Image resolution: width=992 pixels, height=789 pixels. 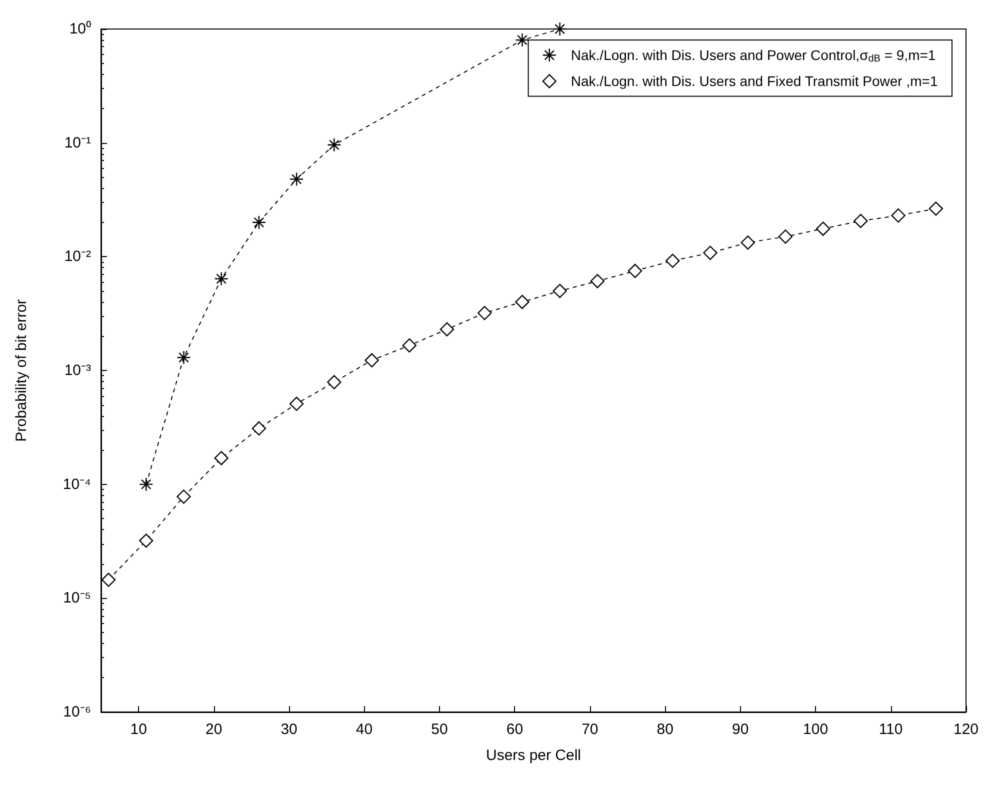 What do you see at coordinates (213, 729) in the screenshot?
I see `x-tick-label: 20` at bounding box center [213, 729].